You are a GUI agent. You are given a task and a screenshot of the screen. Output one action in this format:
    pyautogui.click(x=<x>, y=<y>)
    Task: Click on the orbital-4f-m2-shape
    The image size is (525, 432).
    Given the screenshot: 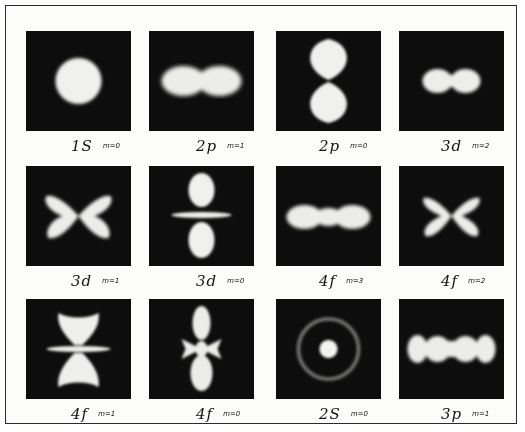 What is the action you would take?
    pyautogui.click(x=451, y=217)
    